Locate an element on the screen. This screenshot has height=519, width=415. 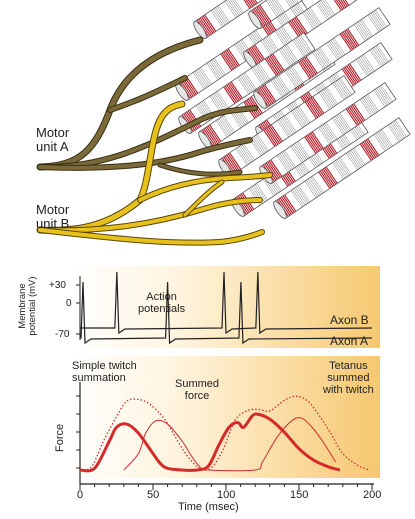
x-tick-label: 150 is located at coordinates (299, 495).